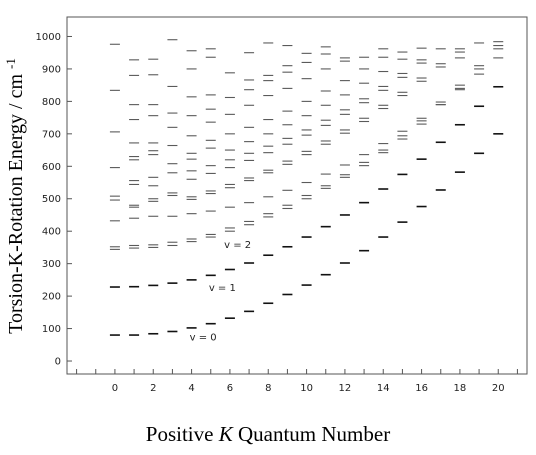 The width and height of the screenshot is (536, 455). What do you see at coordinates (16, 204) in the screenshot?
I see `y-axis-label-text: Torsion-K-Rotation Energy / cm` at bounding box center [16, 204].